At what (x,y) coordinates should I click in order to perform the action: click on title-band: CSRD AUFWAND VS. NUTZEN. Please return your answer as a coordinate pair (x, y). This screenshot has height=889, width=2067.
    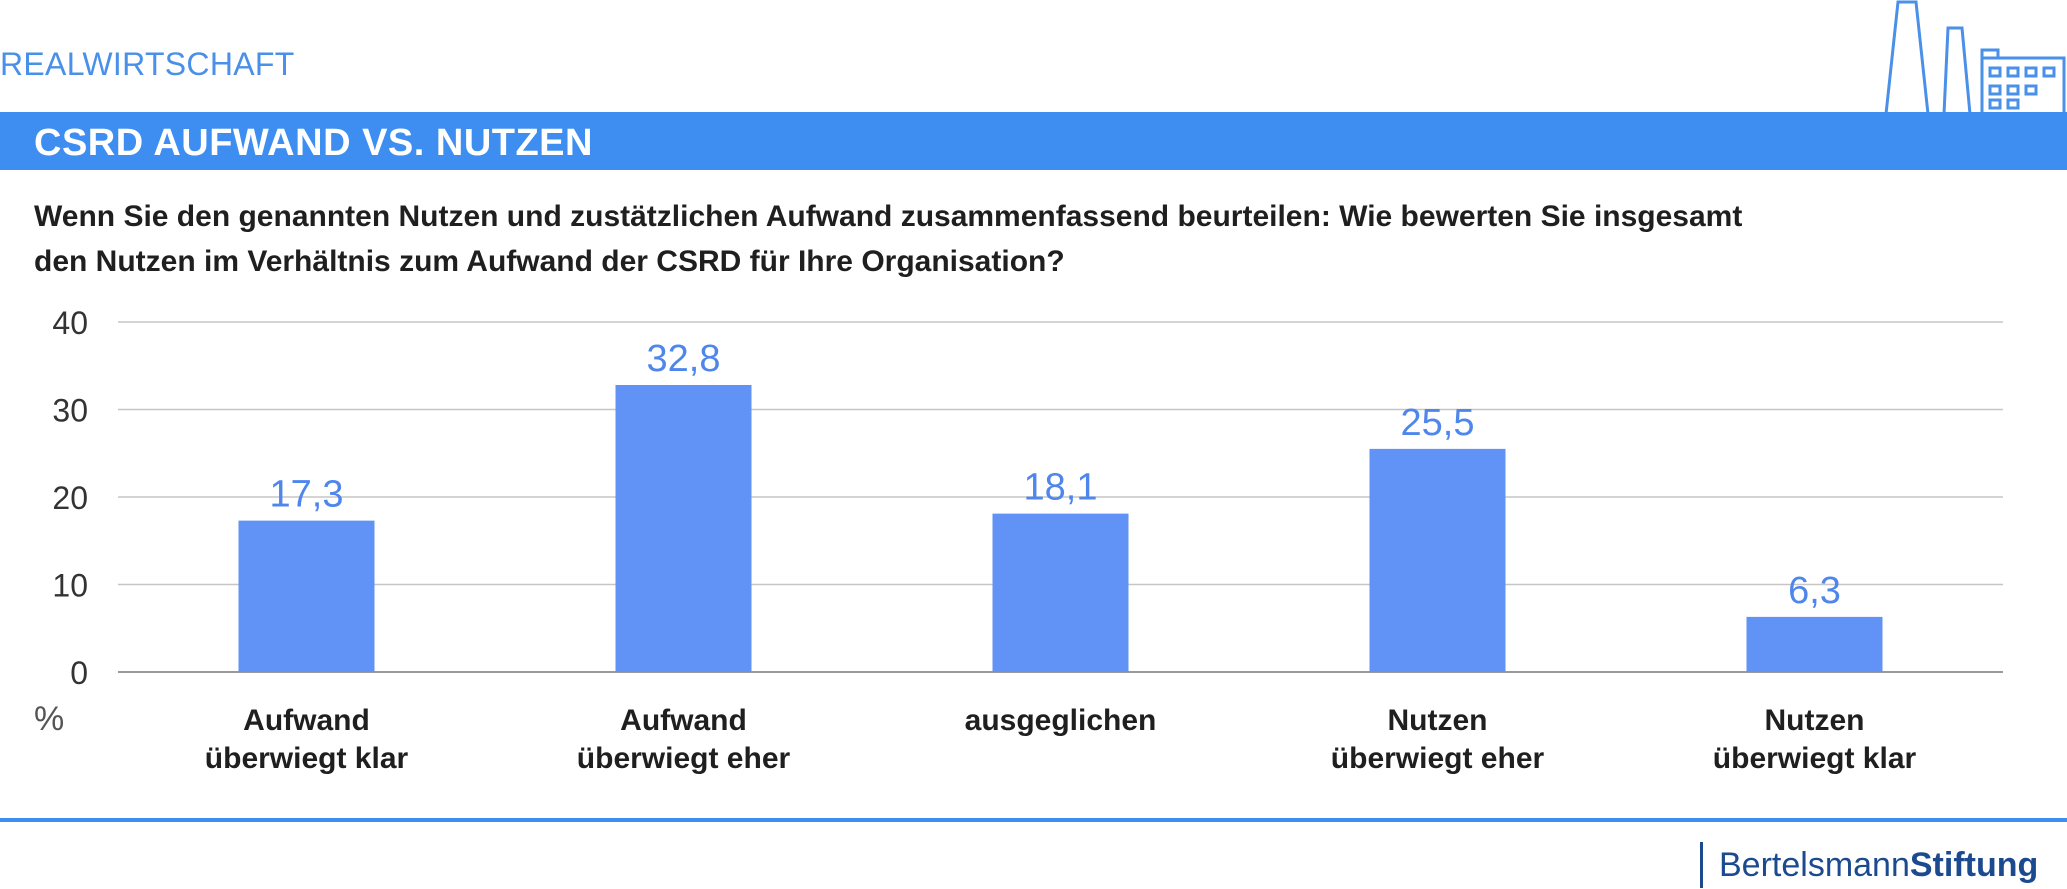
    Looking at the image, I should click on (1033, 141).